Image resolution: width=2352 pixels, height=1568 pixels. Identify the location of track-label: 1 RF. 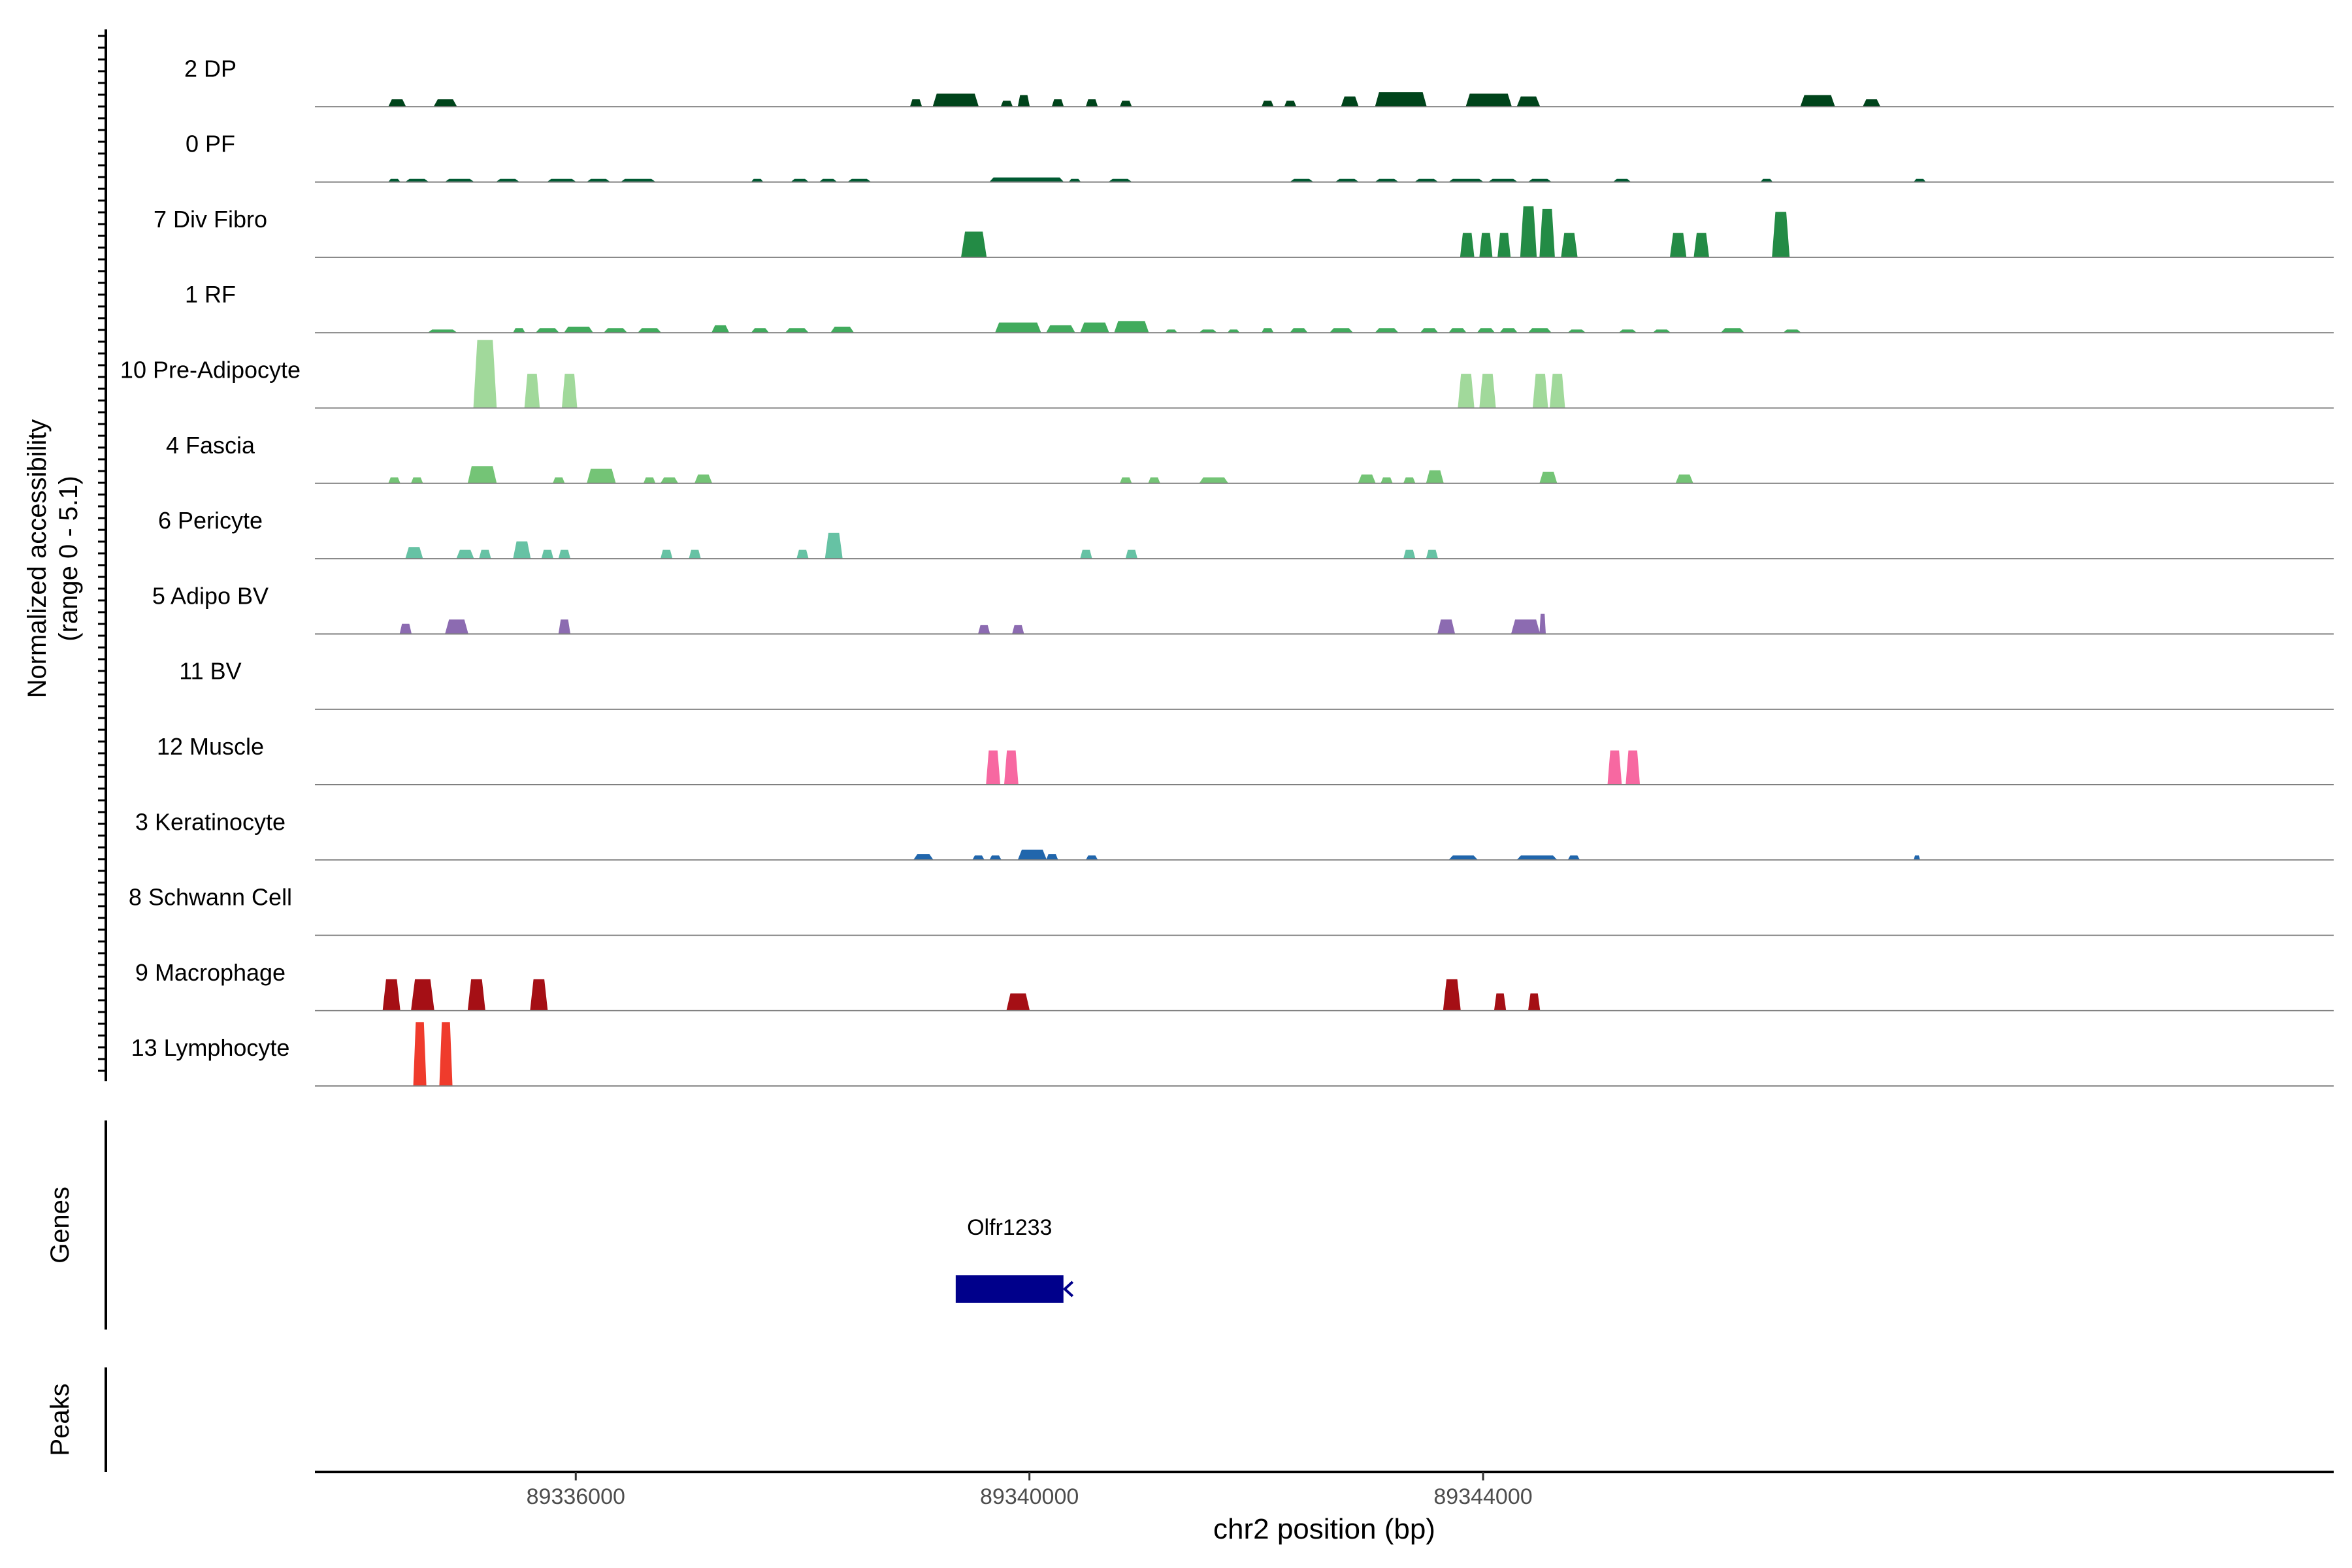
(210, 294).